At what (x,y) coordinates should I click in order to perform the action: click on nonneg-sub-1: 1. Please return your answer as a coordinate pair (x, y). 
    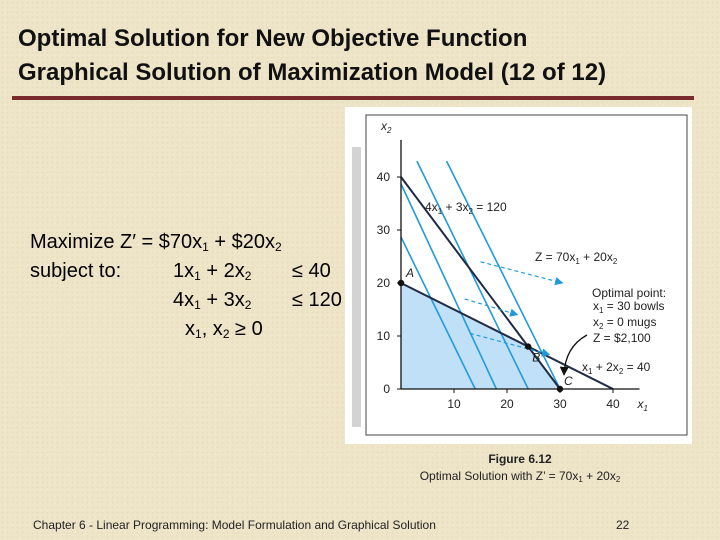
    Looking at the image, I should click on (198, 334).